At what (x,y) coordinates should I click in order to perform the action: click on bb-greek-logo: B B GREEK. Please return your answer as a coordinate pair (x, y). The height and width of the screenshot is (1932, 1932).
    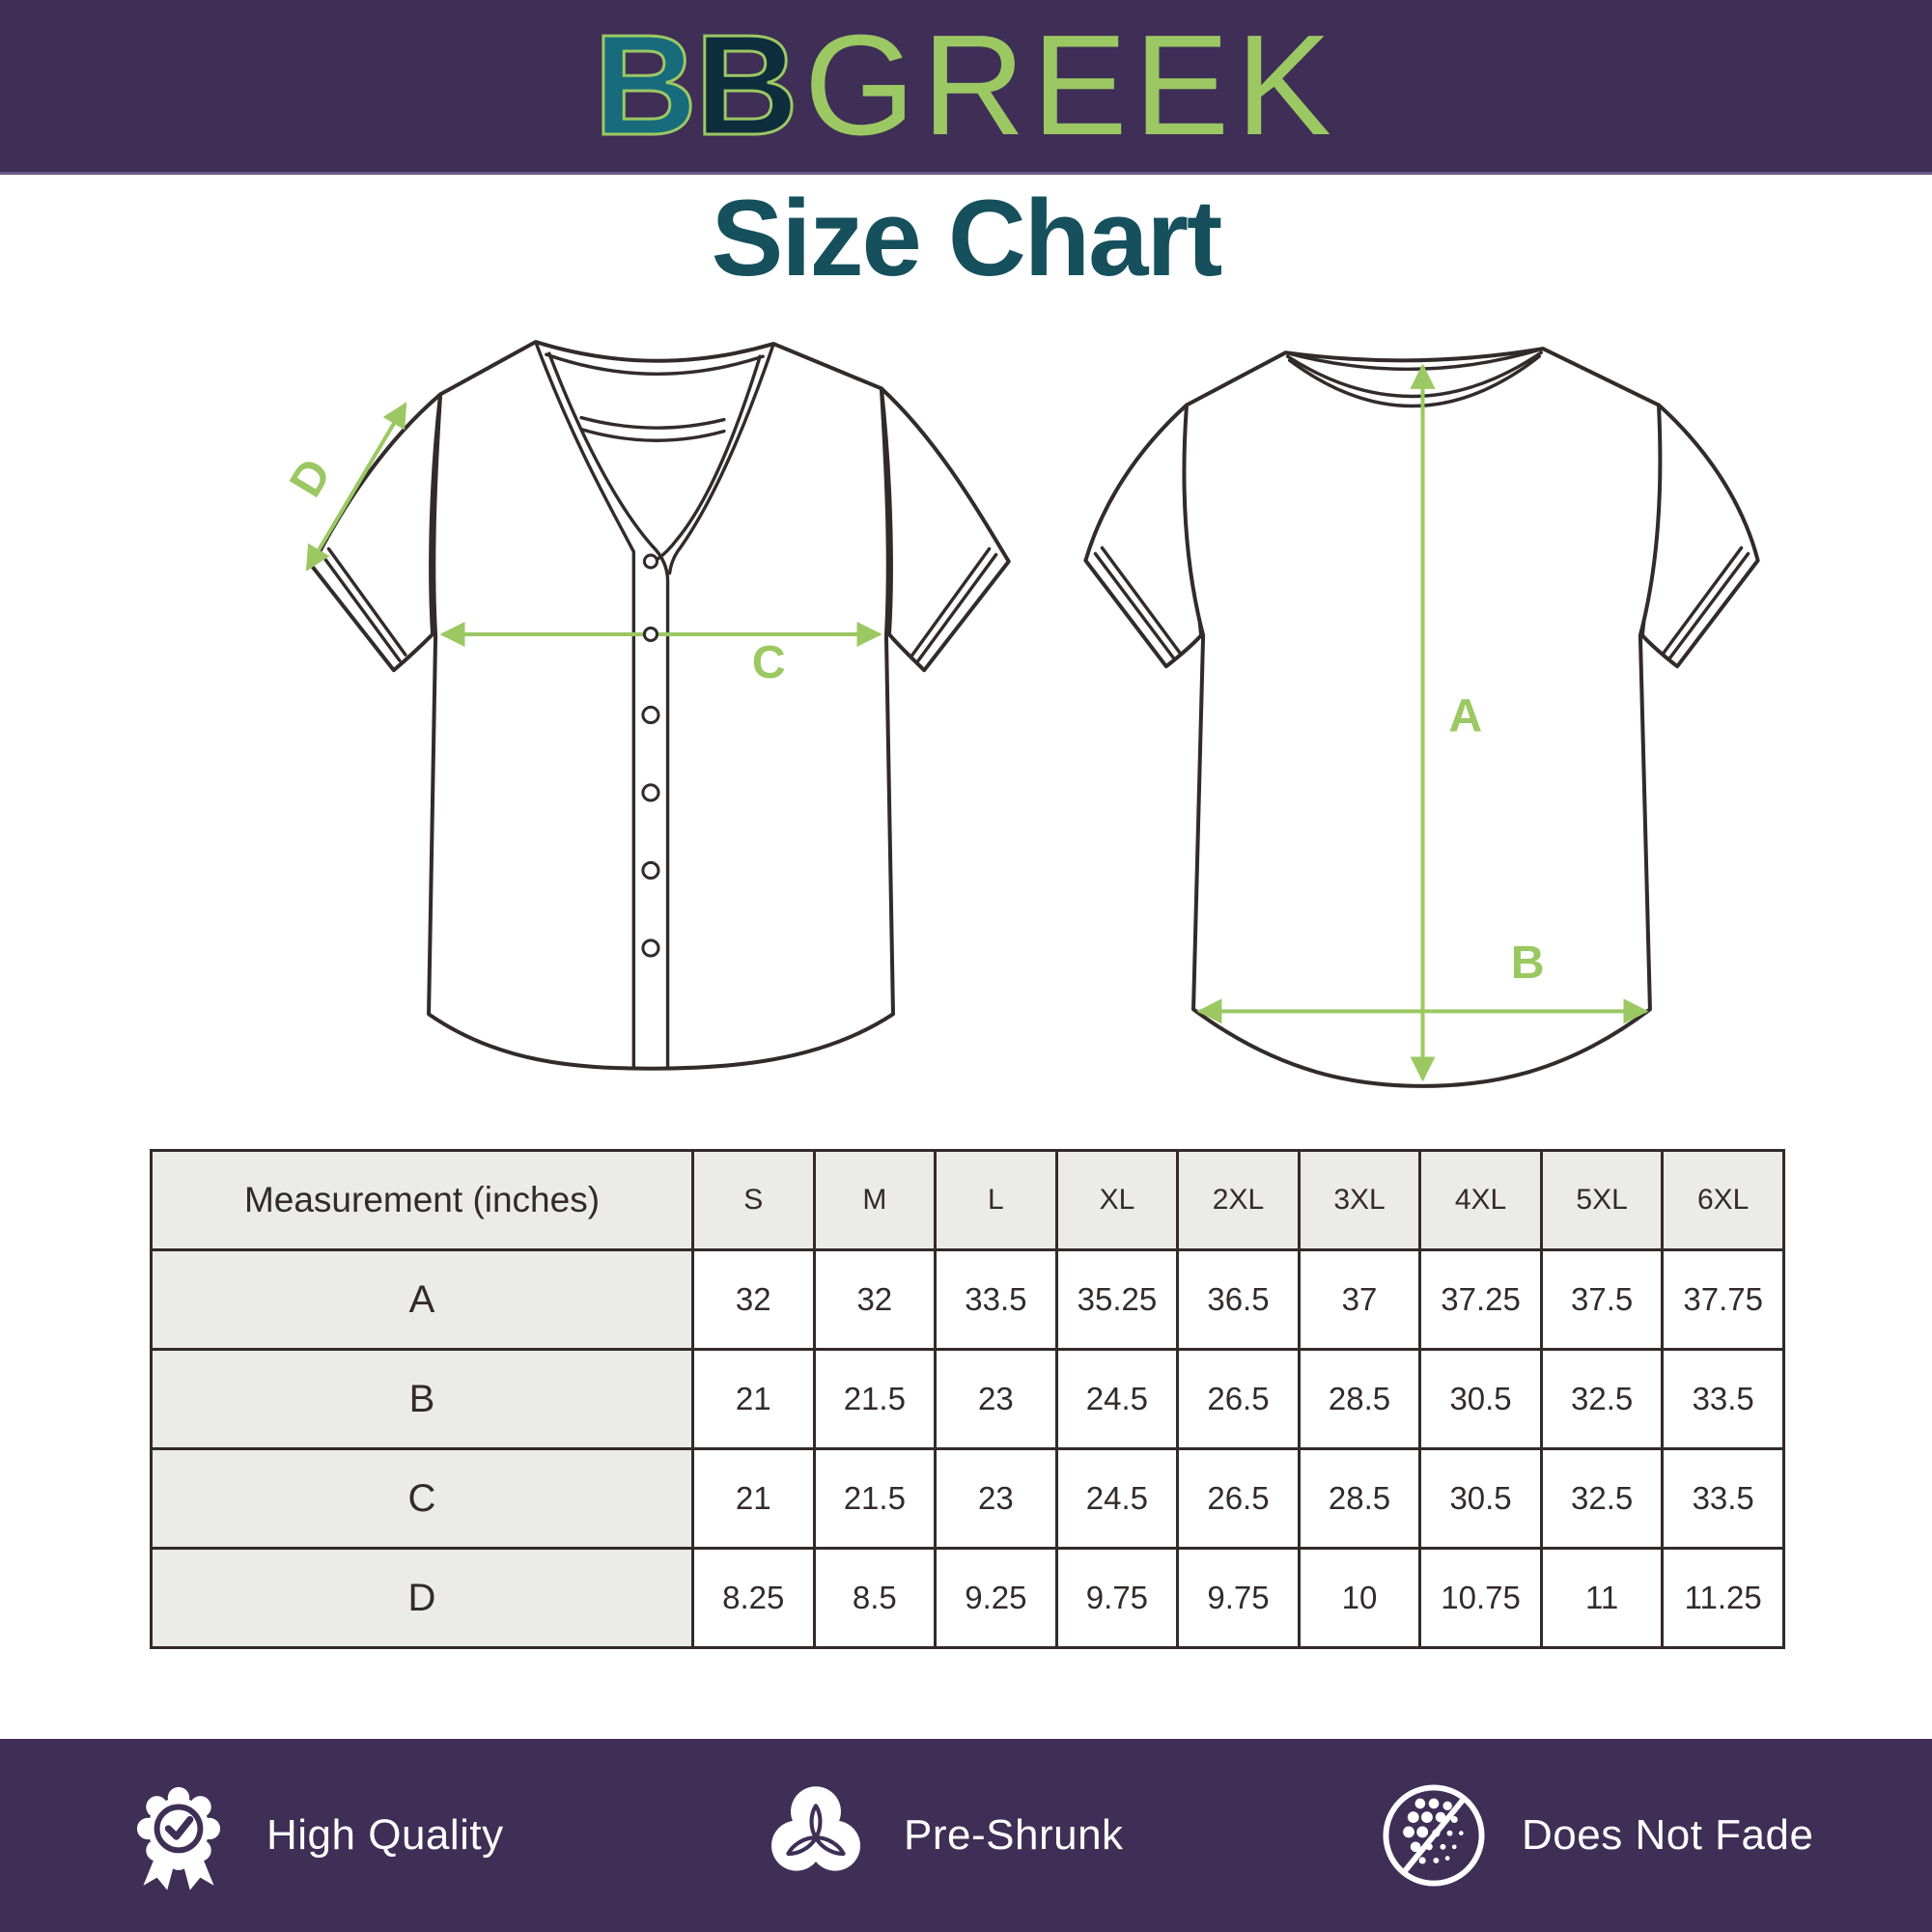
    Looking at the image, I should click on (966, 85).